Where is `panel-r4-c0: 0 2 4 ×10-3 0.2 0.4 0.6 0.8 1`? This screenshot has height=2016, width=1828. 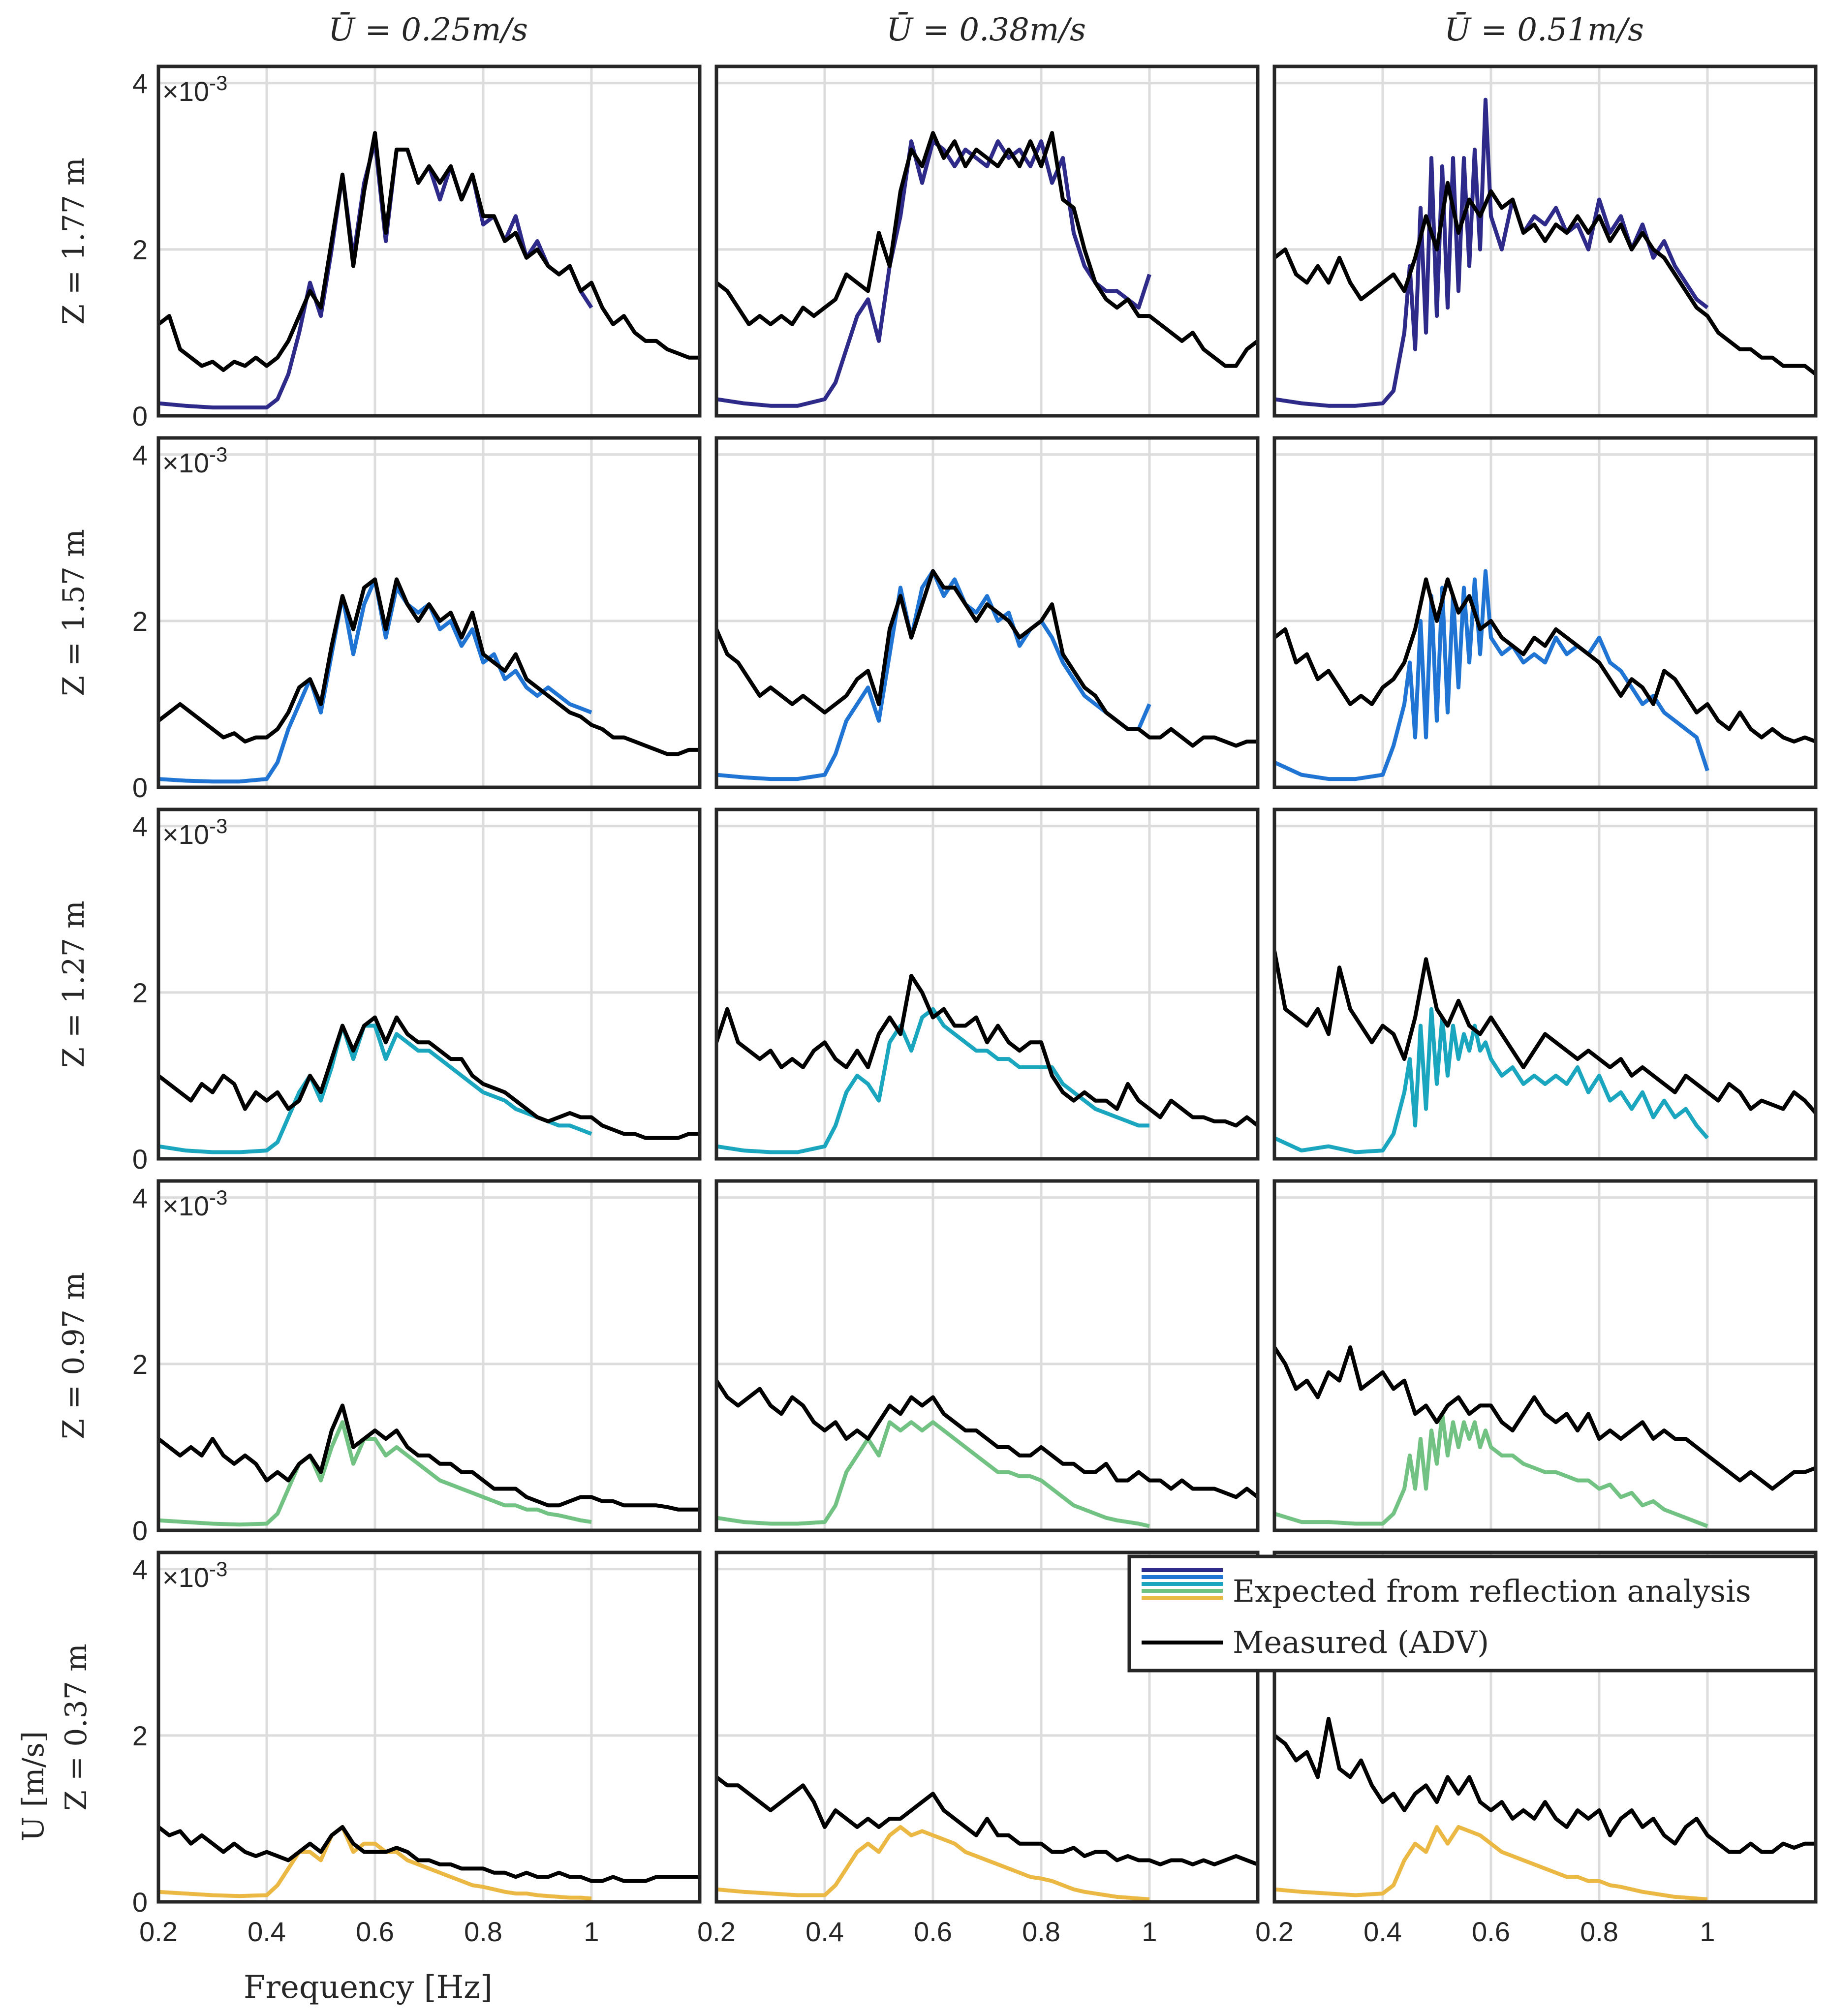 panel-r4-c0: 0 2 4 ×10-3 0.2 0.4 0.6 0.8 1 is located at coordinates (417, 1749).